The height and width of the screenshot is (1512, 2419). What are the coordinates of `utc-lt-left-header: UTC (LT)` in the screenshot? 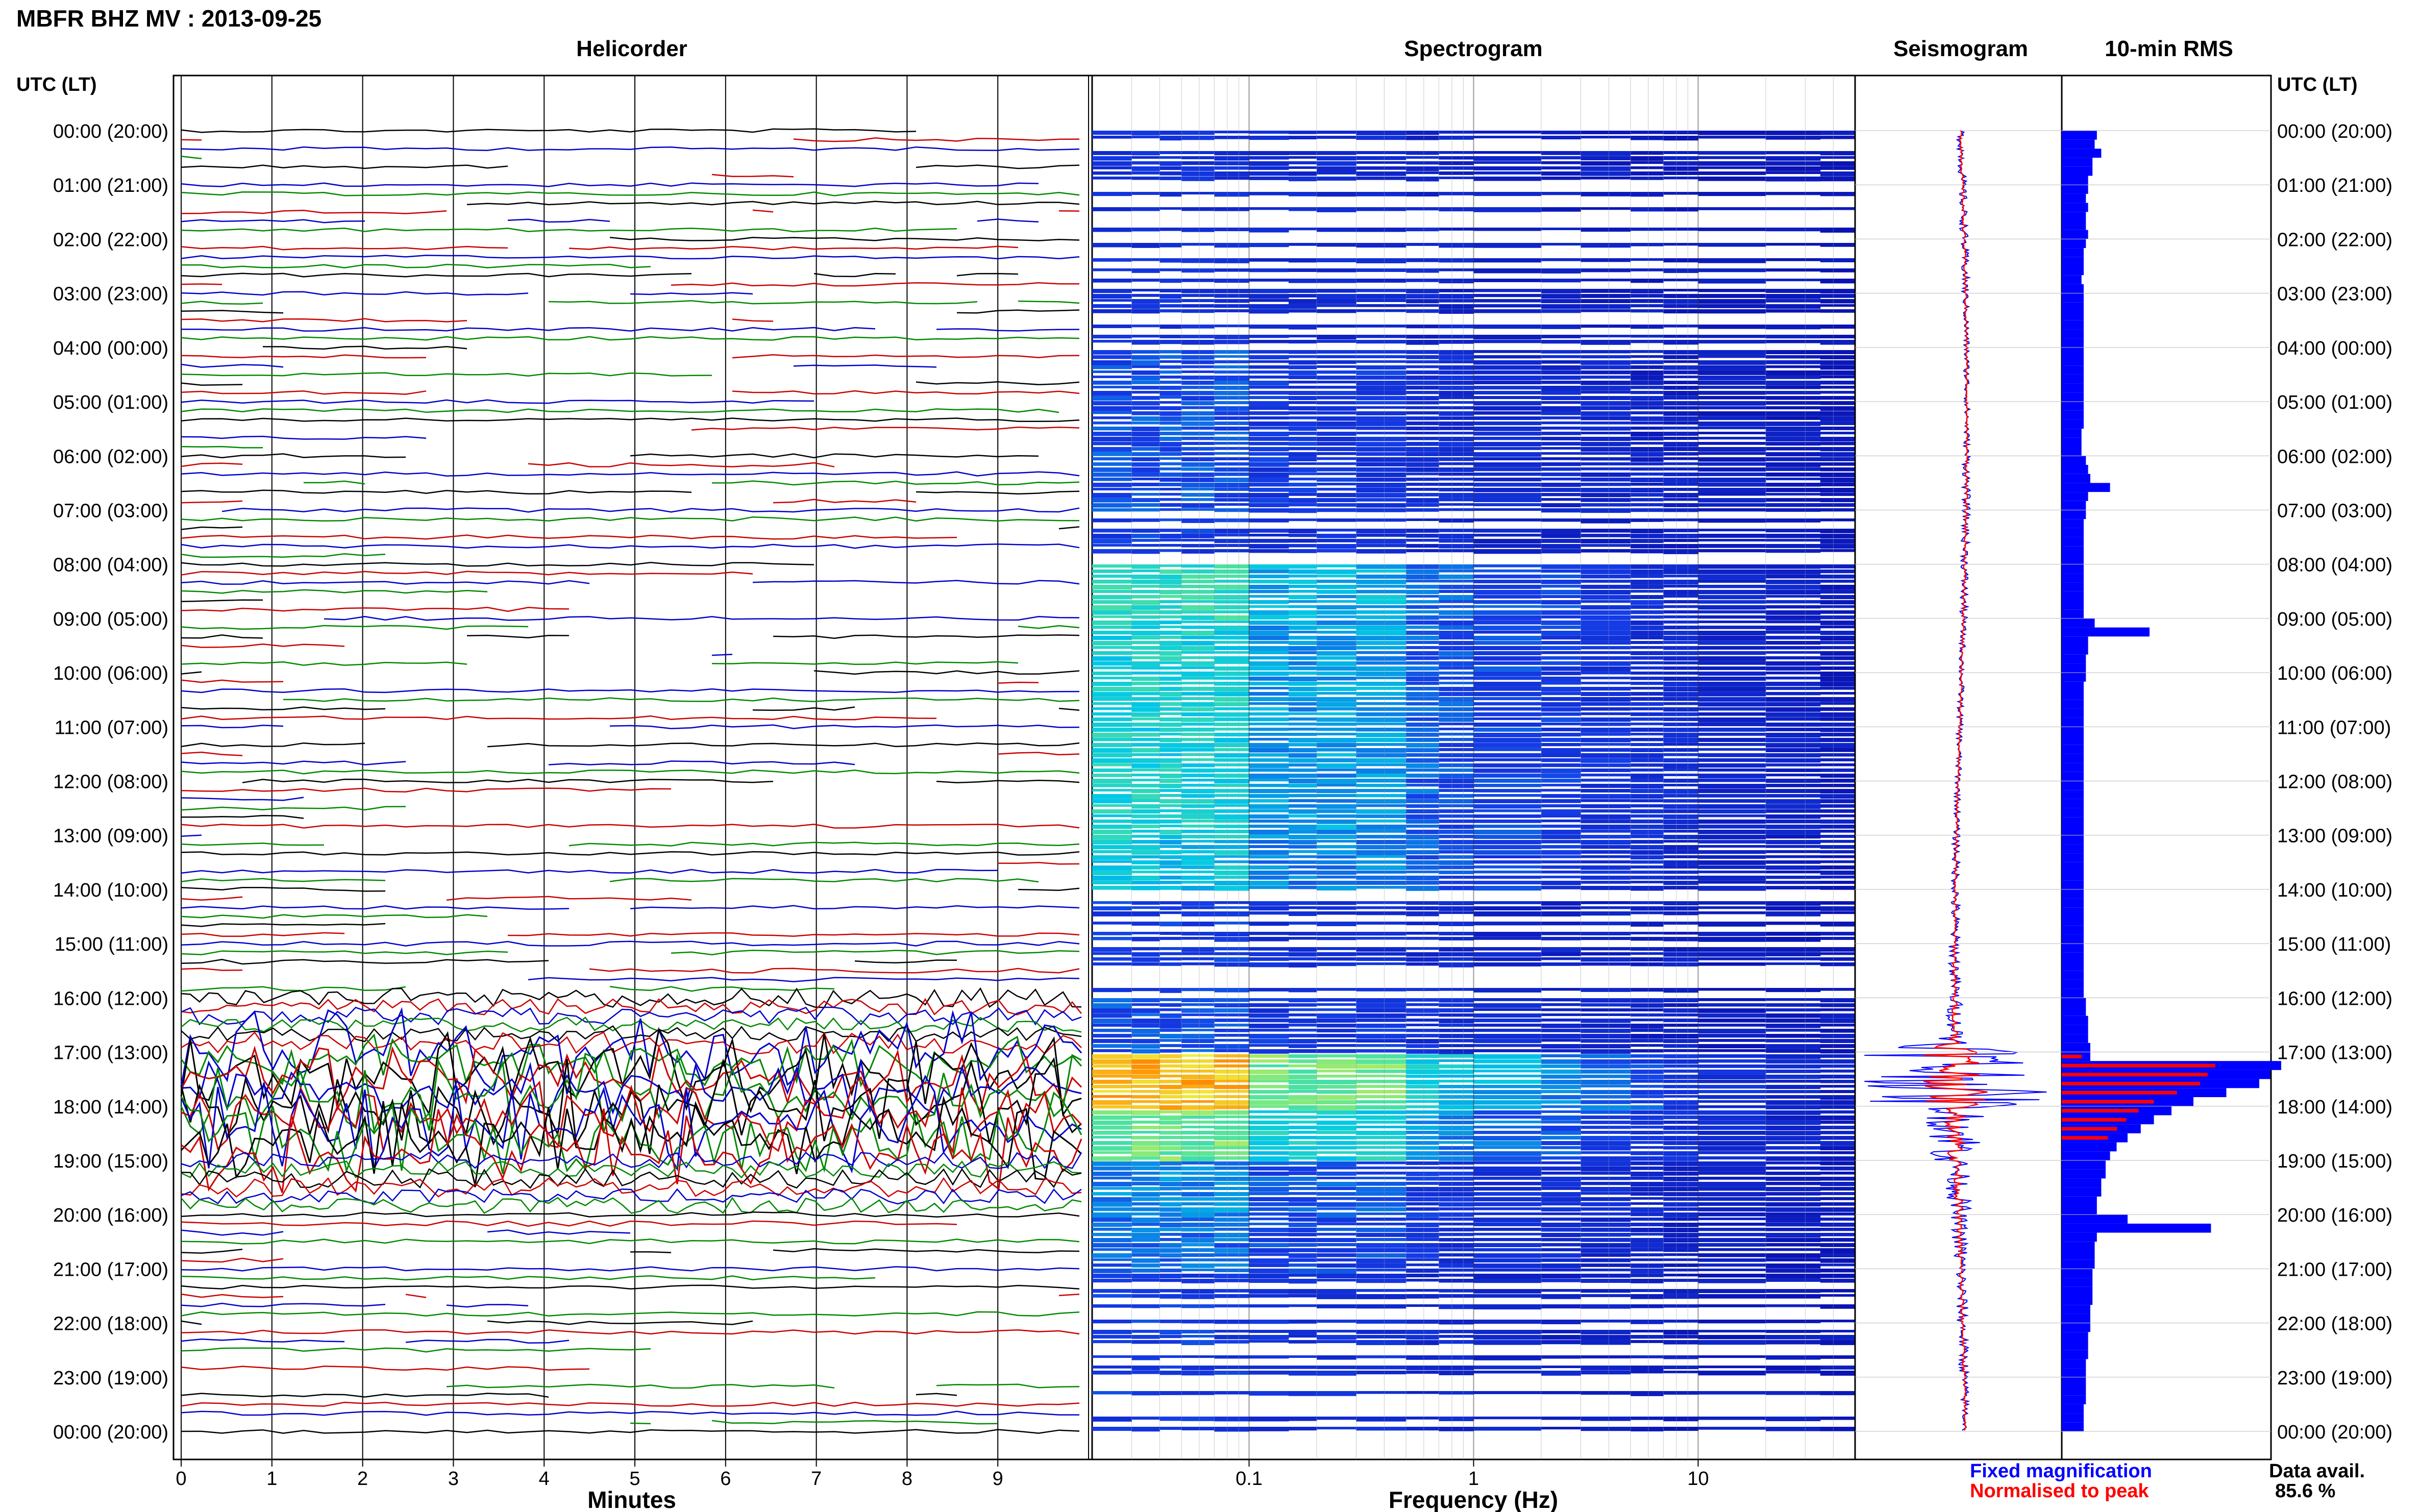 It's located at (56, 84).